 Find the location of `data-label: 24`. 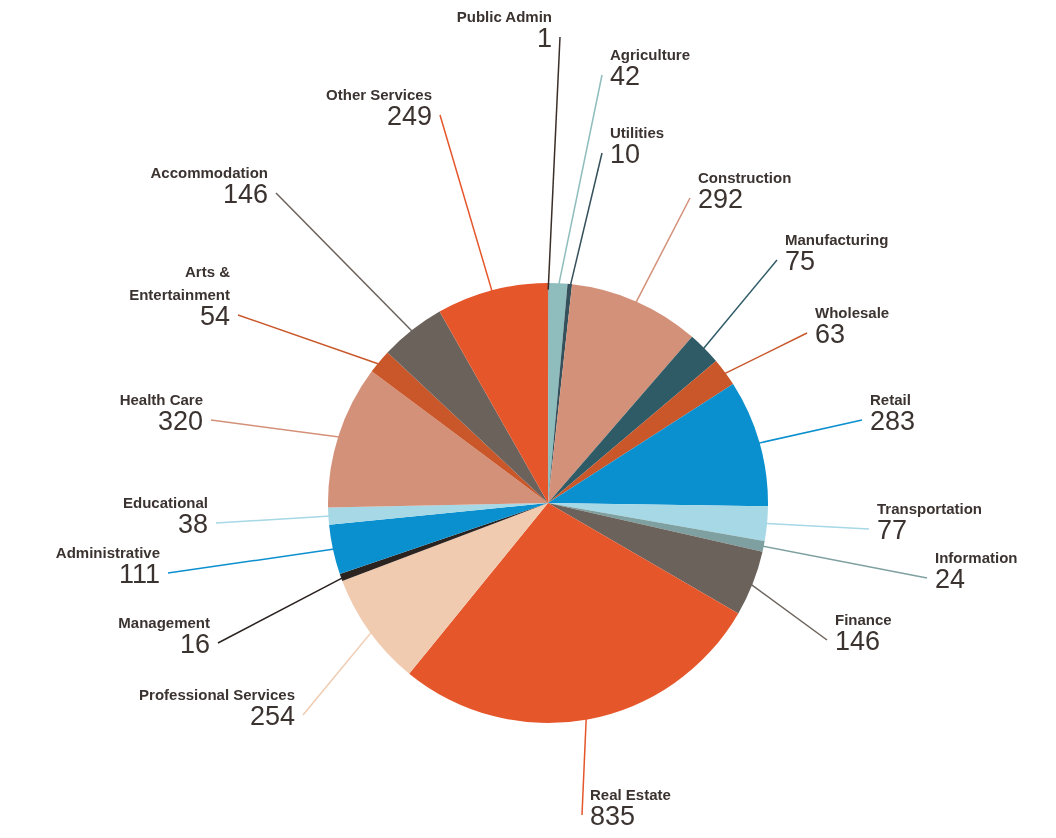

data-label: 24 is located at coordinates (950, 579).